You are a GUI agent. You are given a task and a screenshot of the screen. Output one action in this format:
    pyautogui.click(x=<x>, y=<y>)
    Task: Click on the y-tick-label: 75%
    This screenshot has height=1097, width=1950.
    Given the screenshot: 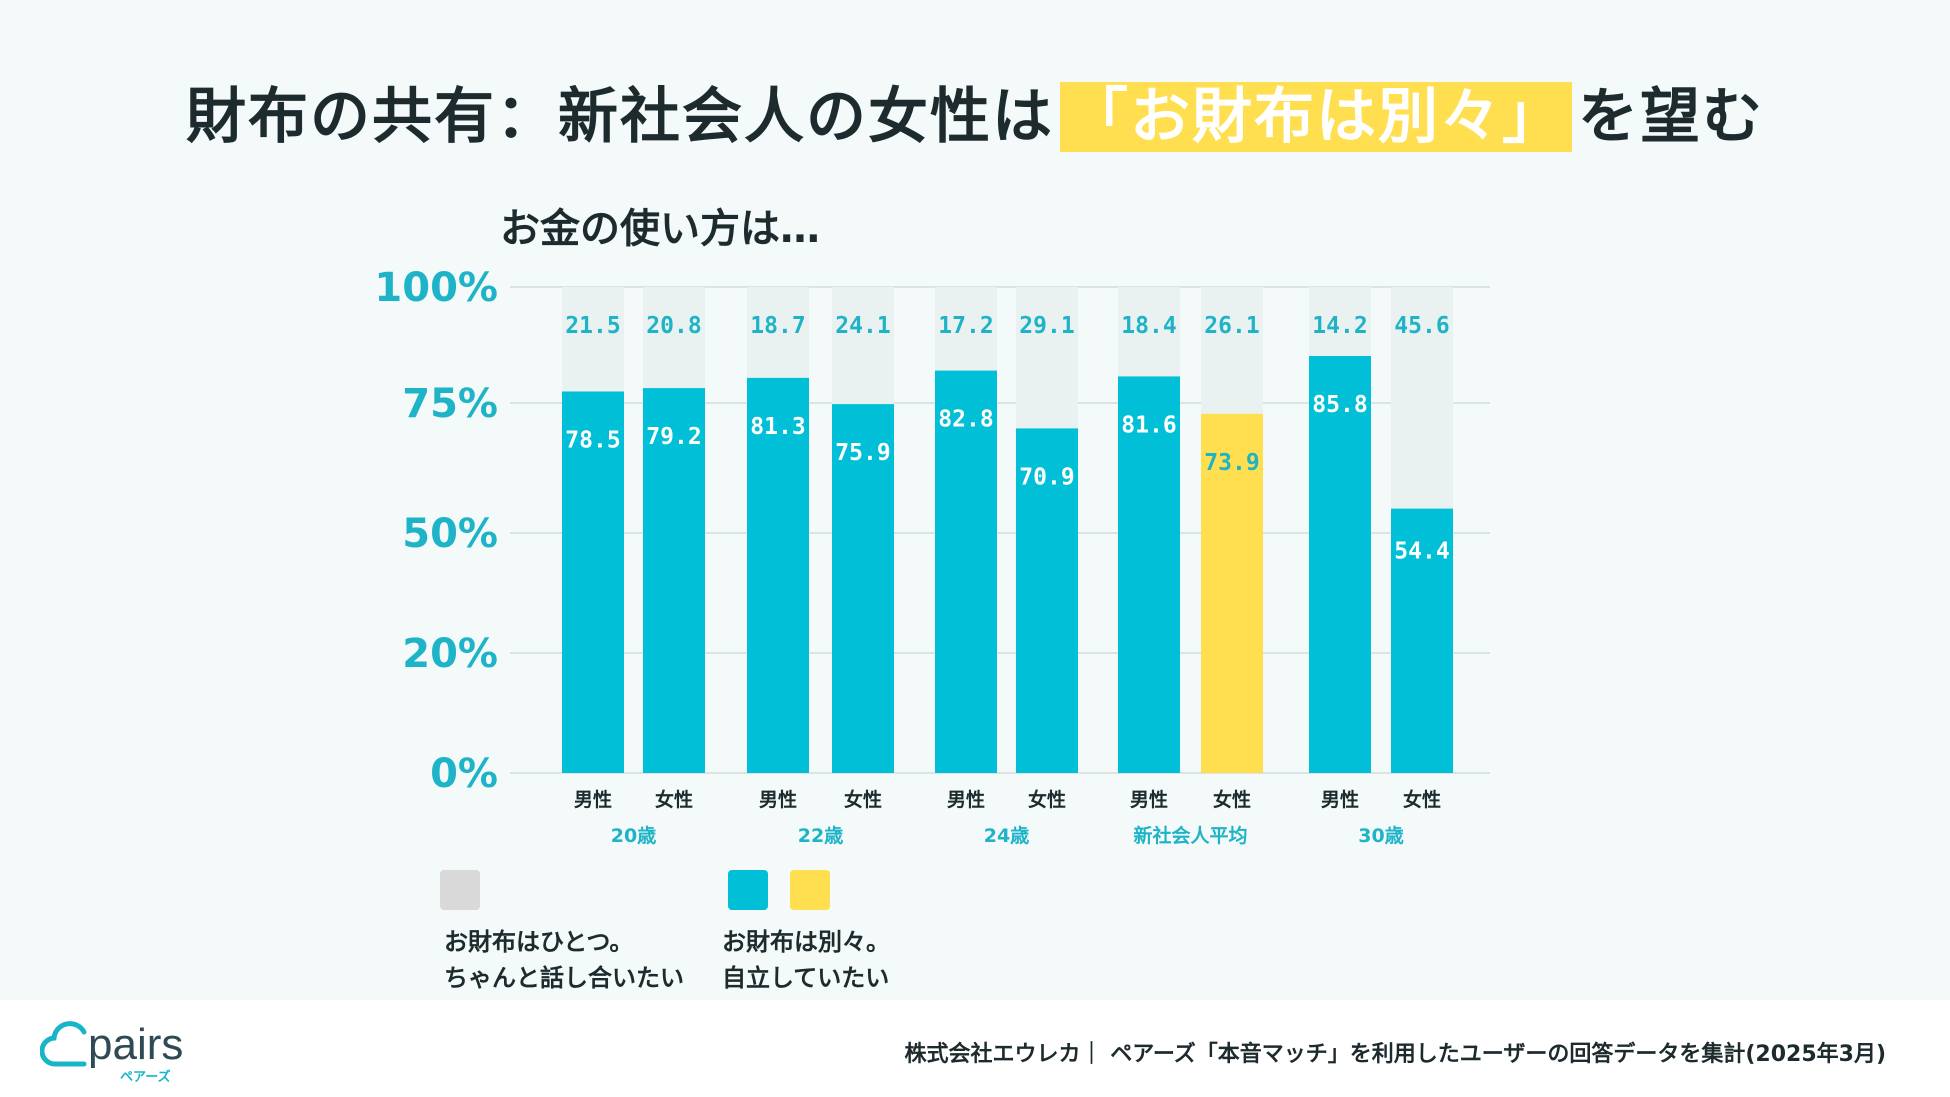 What is the action you would take?
    pyautogui.click(x=450, y=404)
    